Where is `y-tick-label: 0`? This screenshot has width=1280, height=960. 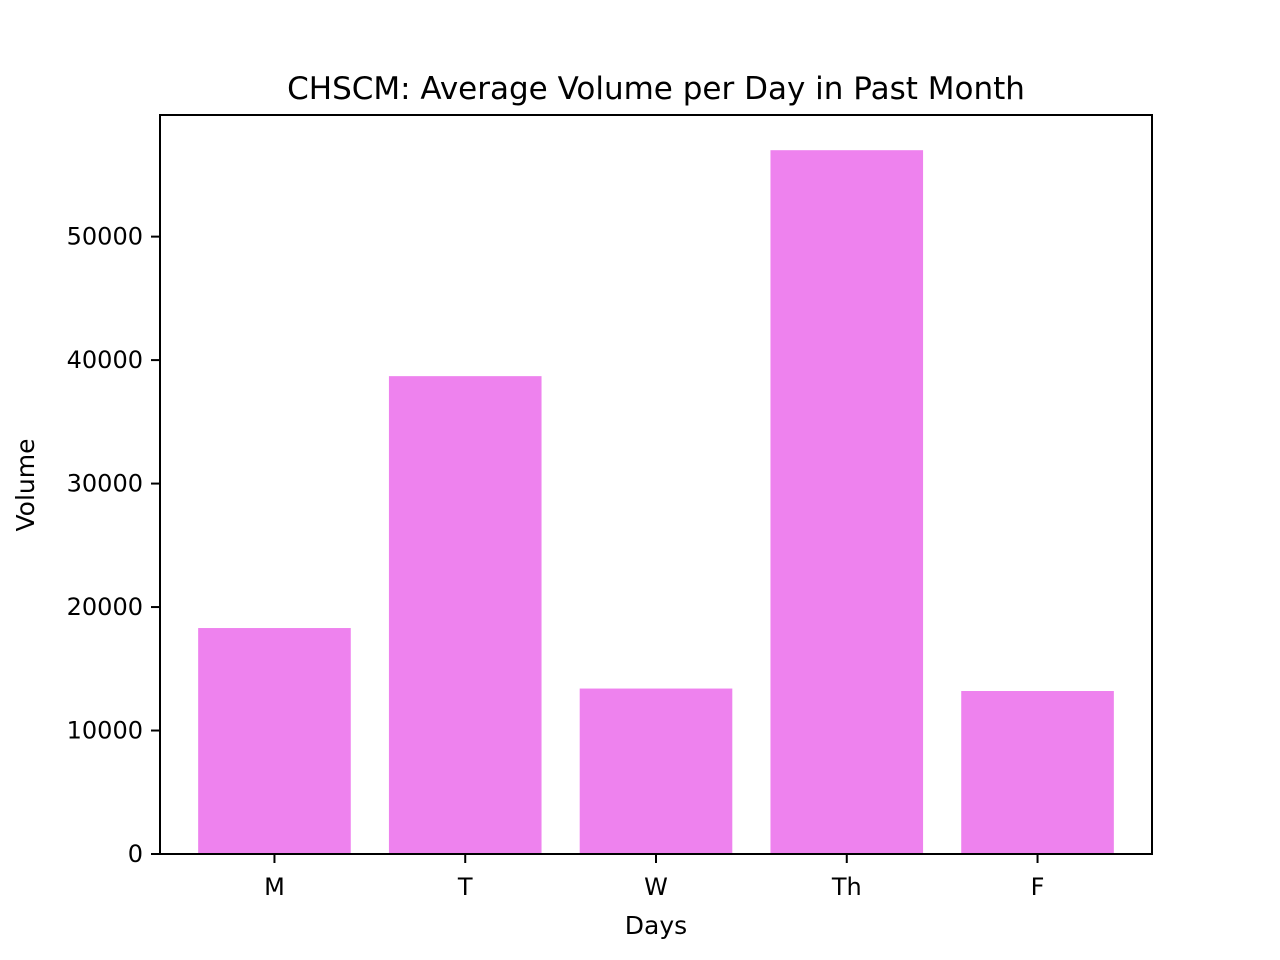
y-tick-label: 0 is located at coordinates (135, 854).